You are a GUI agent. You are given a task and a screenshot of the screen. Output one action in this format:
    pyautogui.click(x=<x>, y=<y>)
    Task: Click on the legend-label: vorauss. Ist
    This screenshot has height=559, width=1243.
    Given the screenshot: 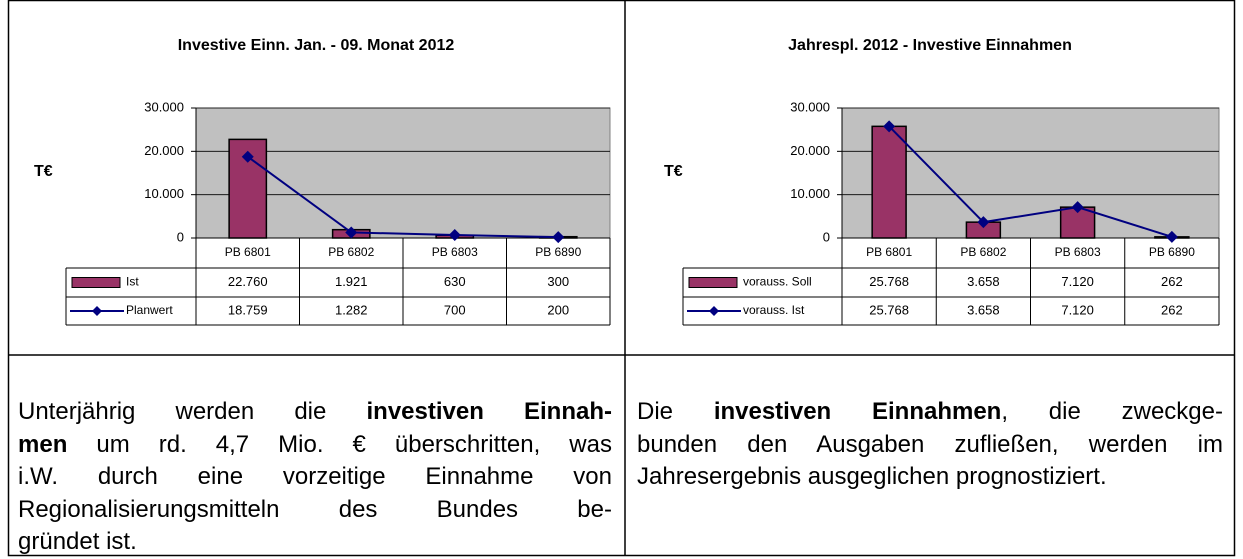 What is the action you would take?
    pyautogui.click(x=774, y=310)
    